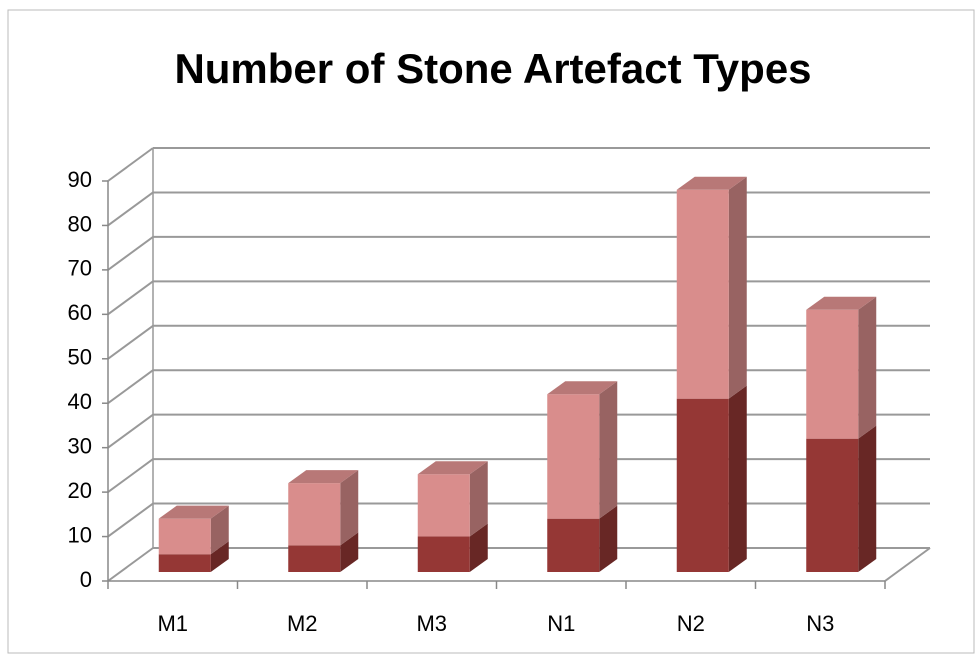 The height and width of the screenshot is (657, 978). Describe the element at coordinates (80, 223) in the screenshot. I see `y-tick-label: 80` at that location.